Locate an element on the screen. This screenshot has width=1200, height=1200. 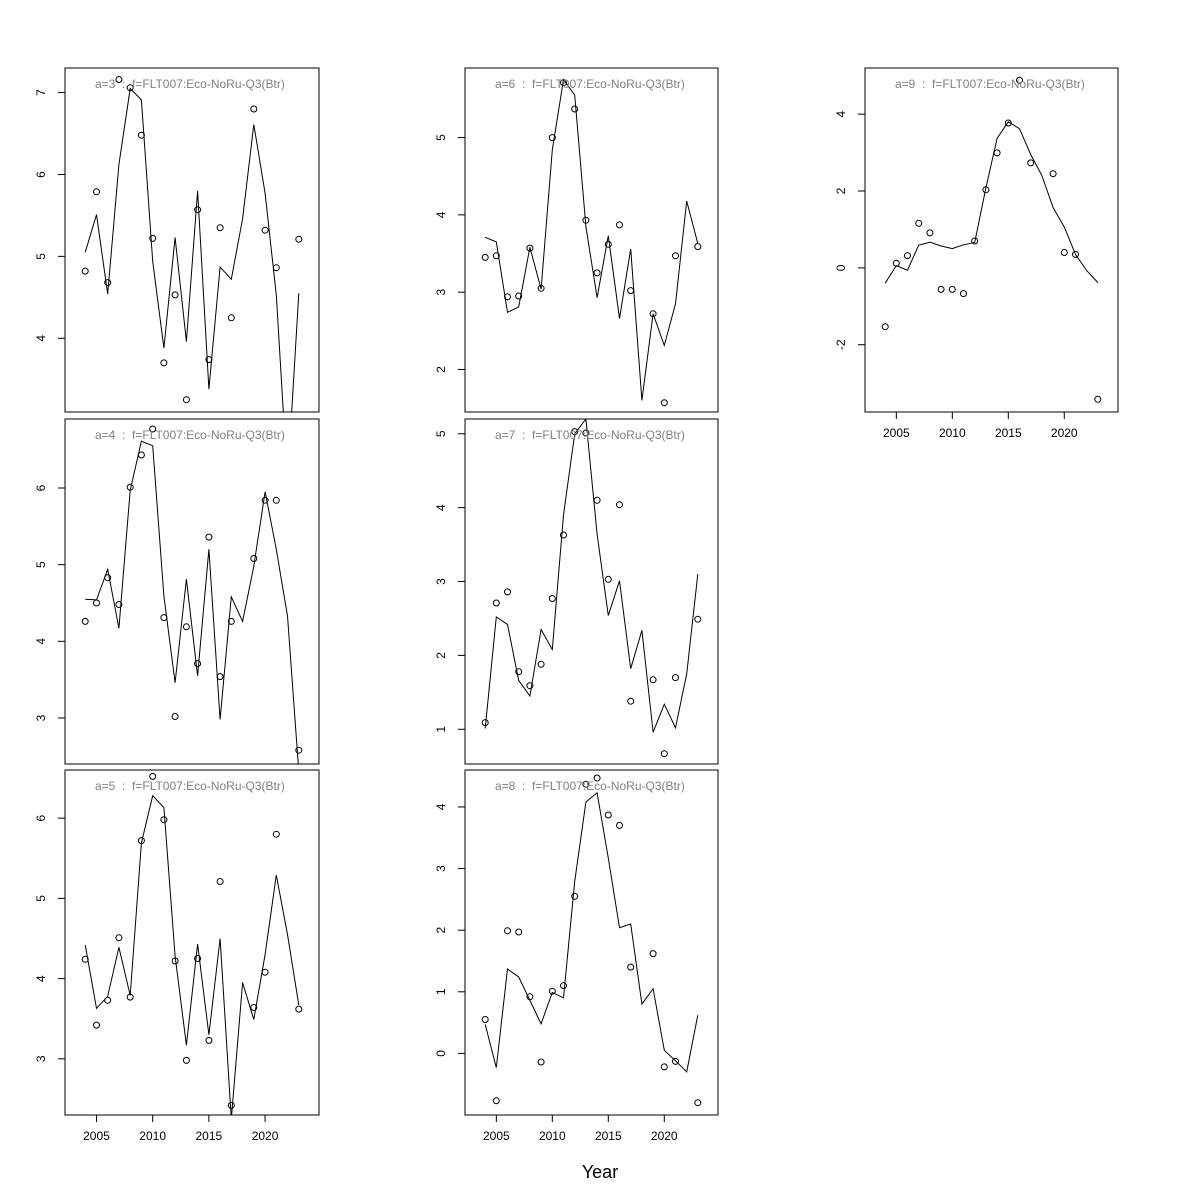
y-tick-label: -2 is located at coordinates (841, 344).